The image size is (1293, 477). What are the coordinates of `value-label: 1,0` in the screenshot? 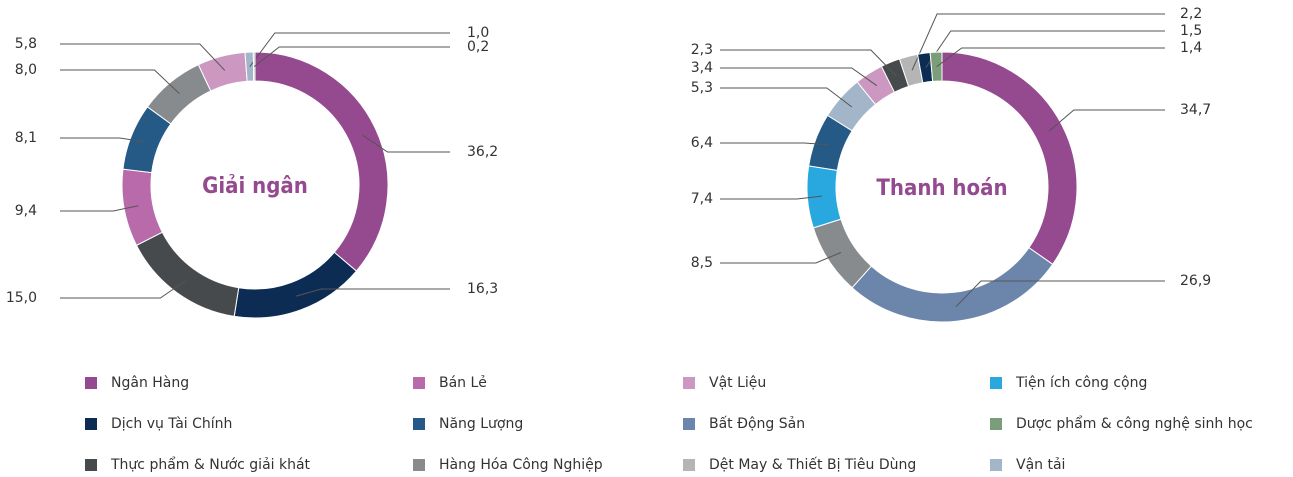 It's located at (478, 33).